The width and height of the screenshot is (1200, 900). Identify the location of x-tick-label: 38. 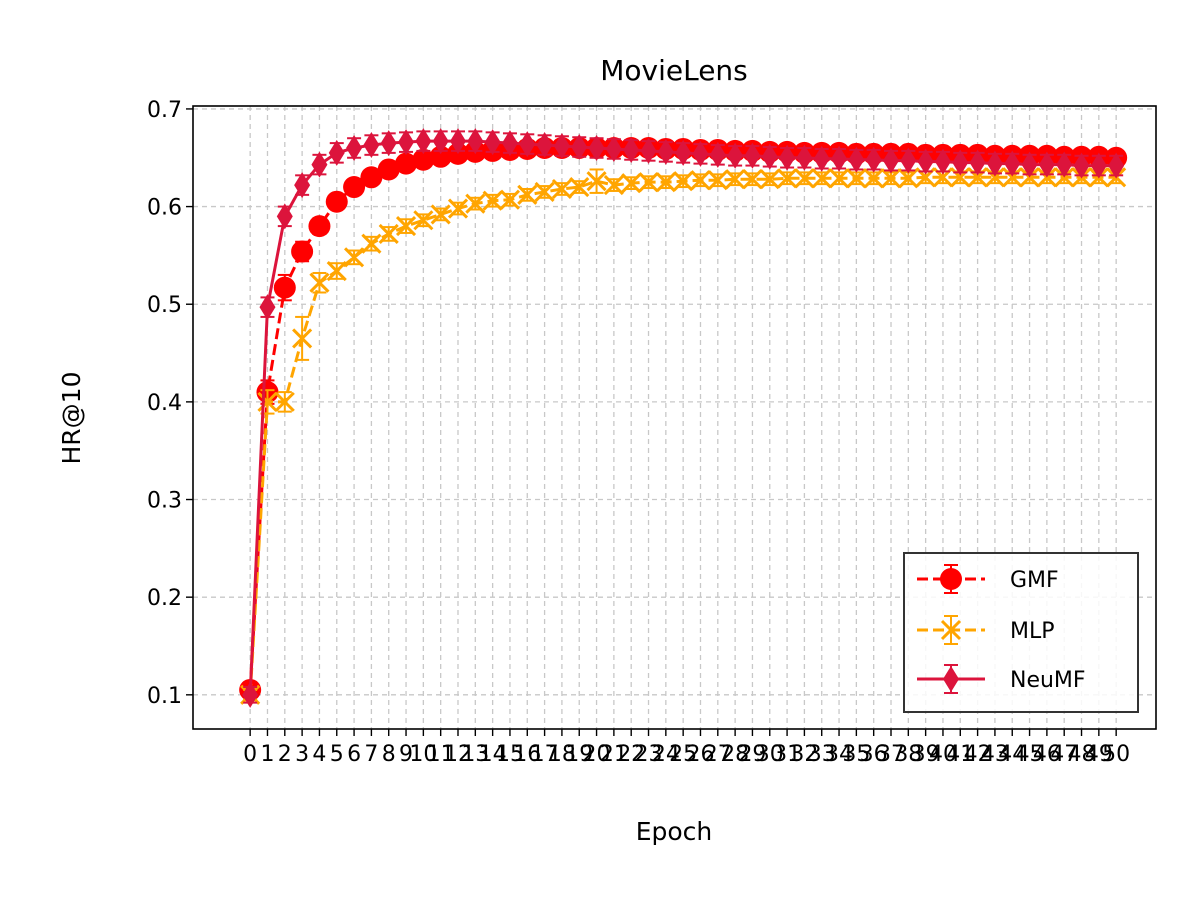
(908, 754).